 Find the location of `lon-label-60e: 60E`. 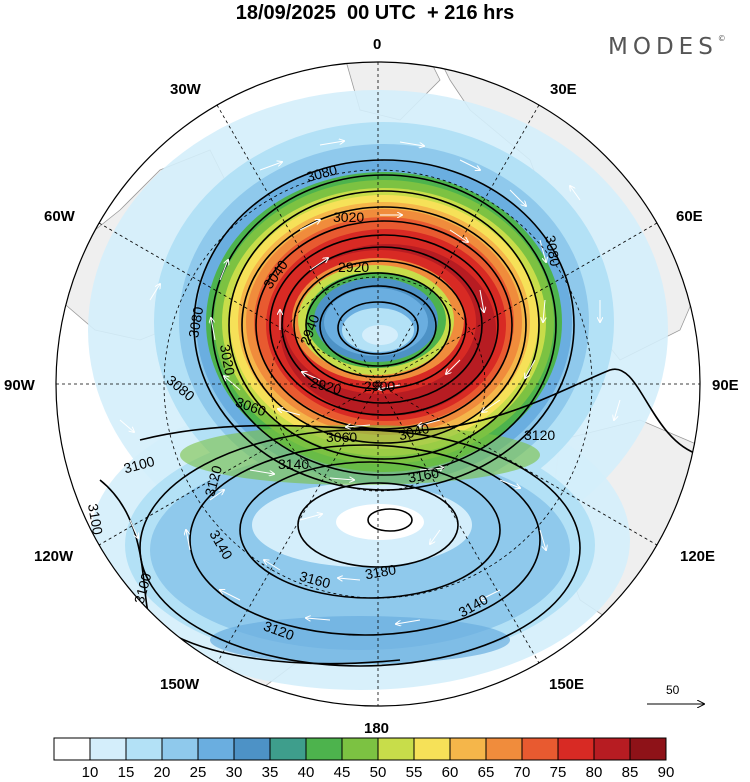

lon-label-60e: 60E is located at coordinates (689, 216).